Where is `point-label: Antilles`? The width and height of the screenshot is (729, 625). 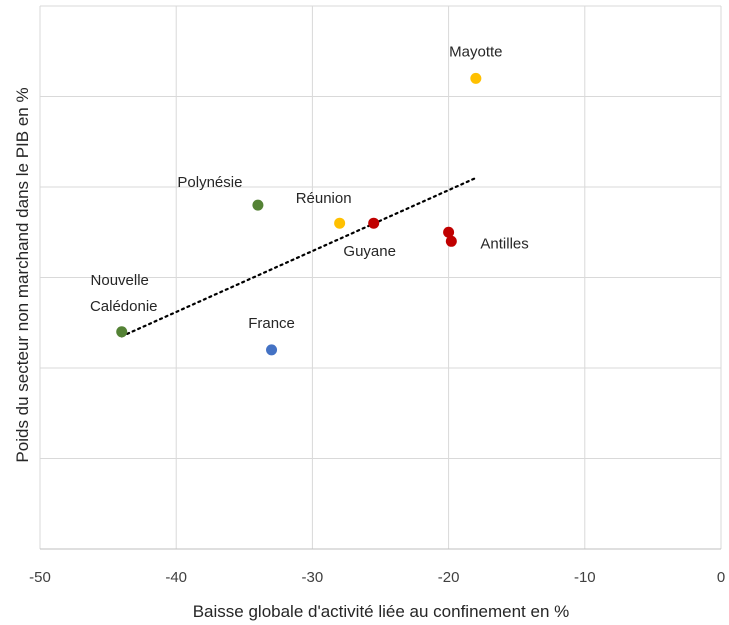
point-label: Antilles is located at coordinates (504, 243).